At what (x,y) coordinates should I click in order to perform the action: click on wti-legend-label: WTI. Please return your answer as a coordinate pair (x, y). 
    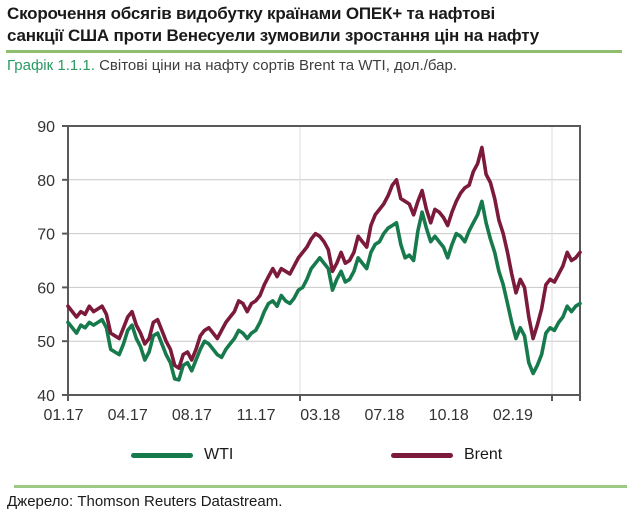
    Looking at the image, I should click on (219, 454).